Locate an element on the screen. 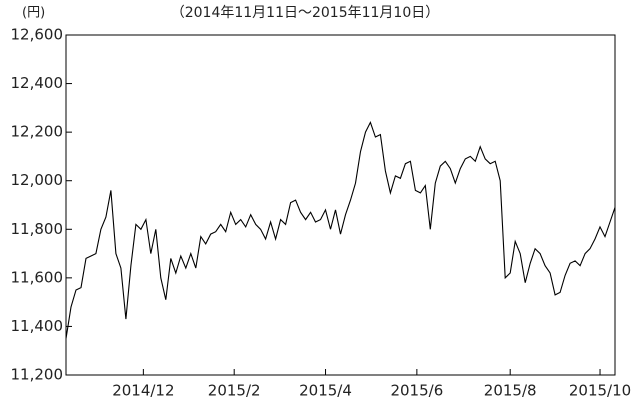 The width and height of the screenshot is (637, 400). subtitle: （2014年11月11日～2015年11月10日） is located at coordinates (305, 13).